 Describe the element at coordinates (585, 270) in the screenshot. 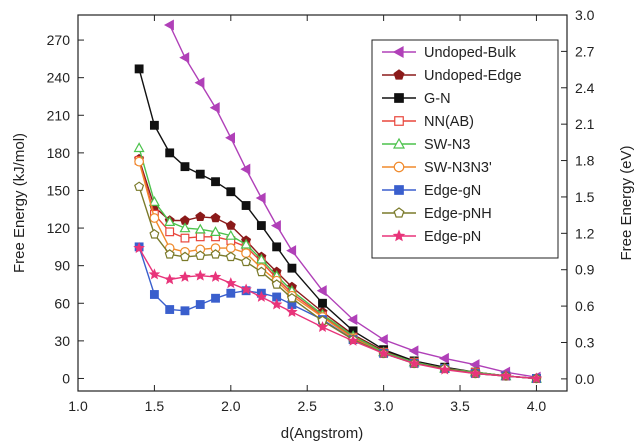

I see `y2-tick-label: 0.9` at that location.